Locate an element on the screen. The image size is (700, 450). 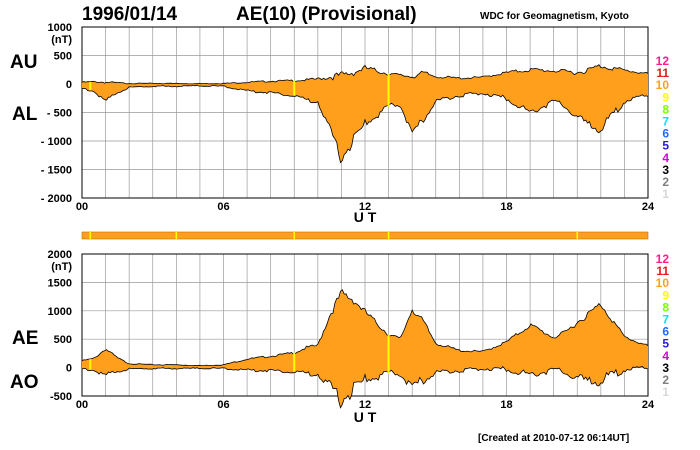
y-tick-label: 1500 is located at coordinates (60, 283).